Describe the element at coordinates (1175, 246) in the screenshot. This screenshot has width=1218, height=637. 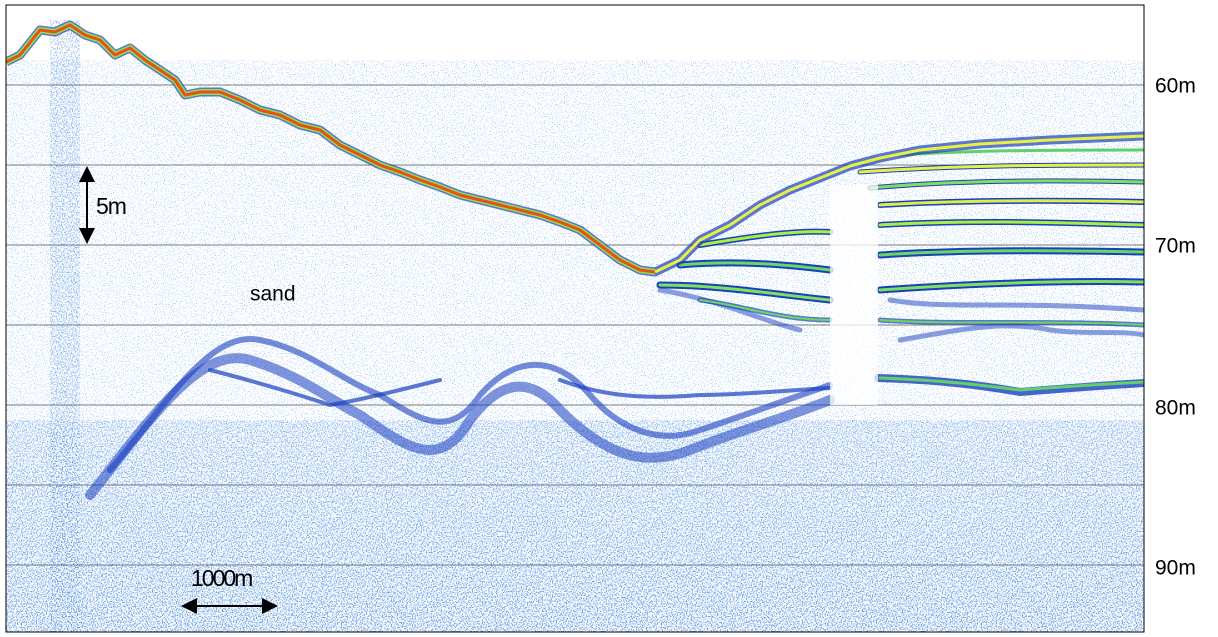
I see `depth-label: 70m` at that location.